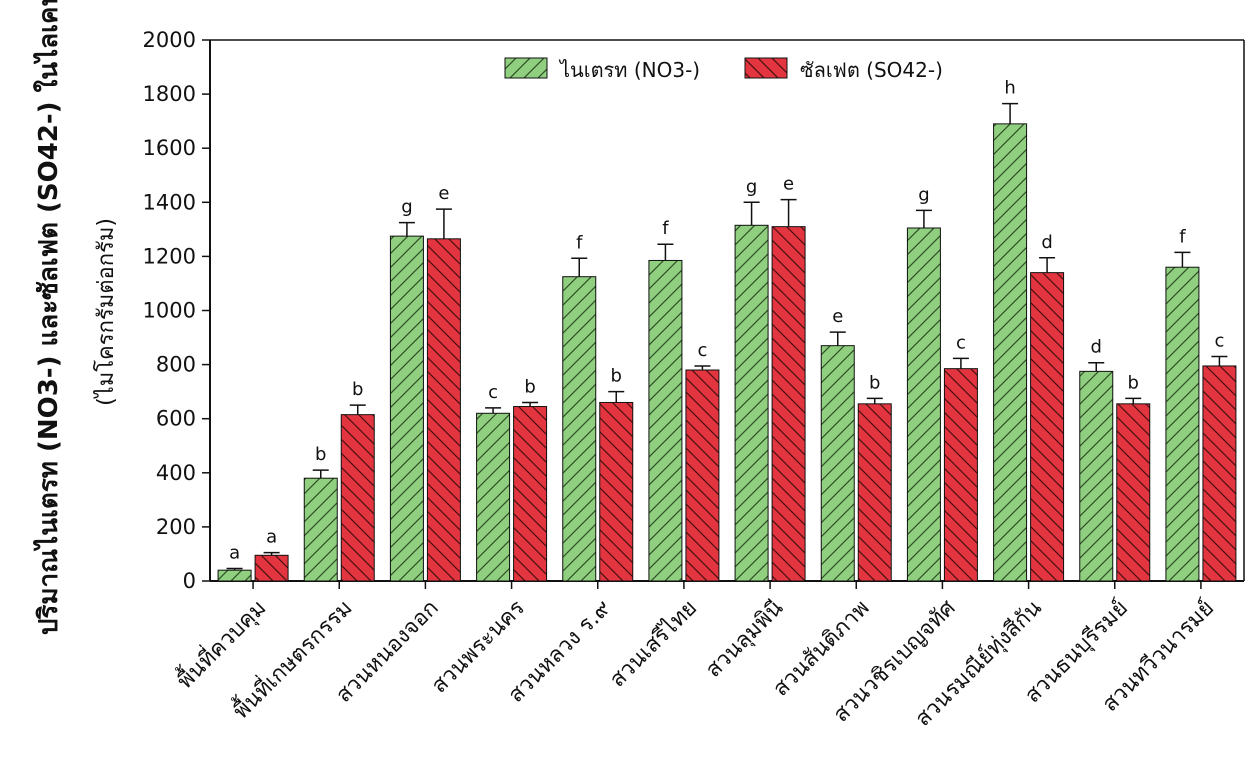 Image resolution: width=1250 pixels, height=762 pixels. What do you see at coordinates (766, 68) in the screenshot?
I see `legend-swatch-sulfate` at bounding box center [766, 68].